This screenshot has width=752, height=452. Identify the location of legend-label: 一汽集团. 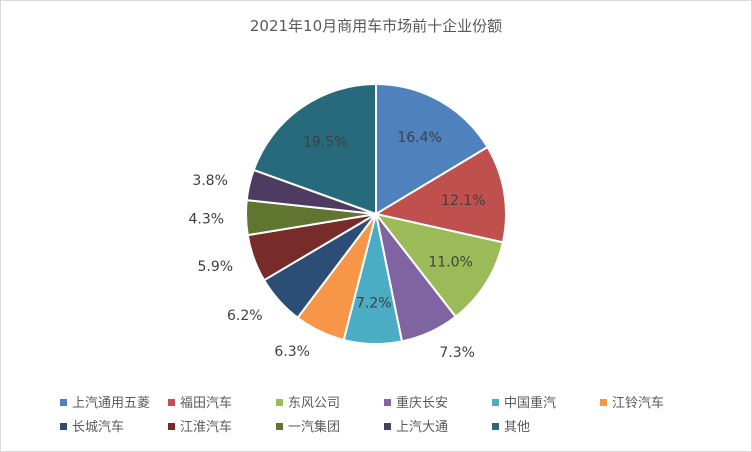
(314, 427).